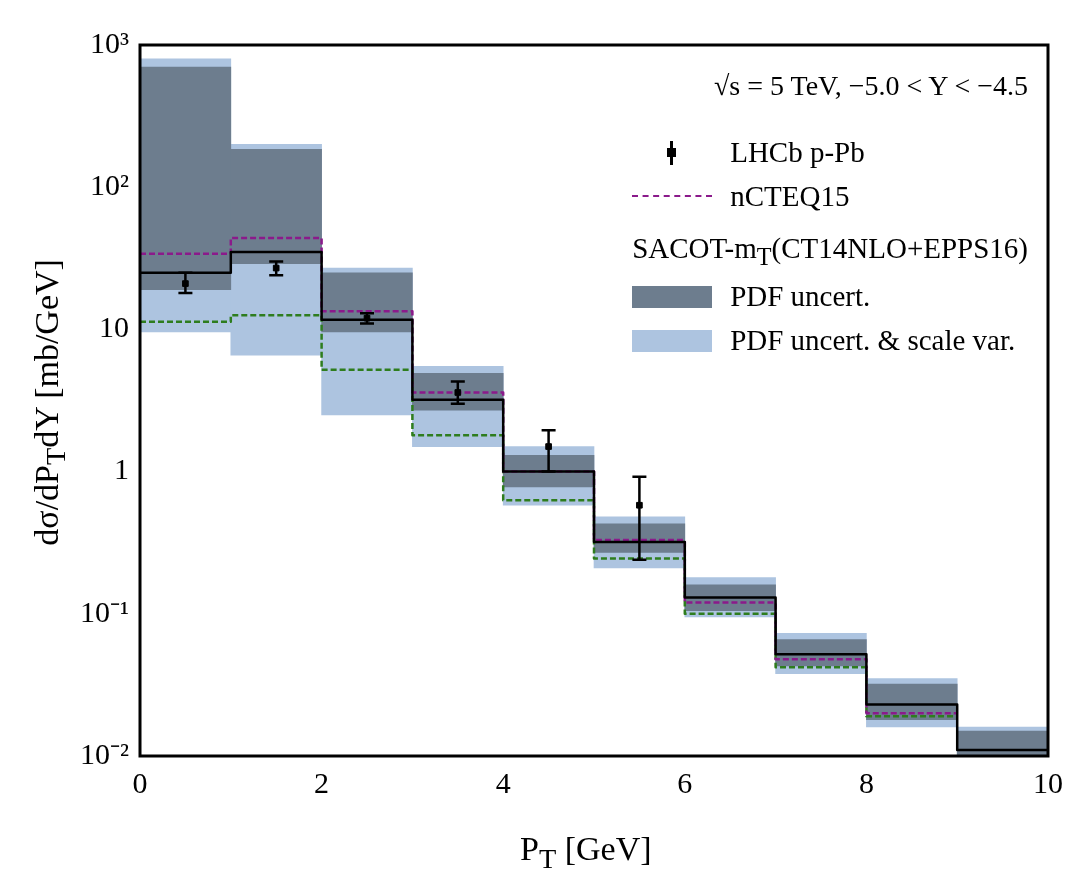 The image size is (1068, 891). What do you see at coordinates (790, 196) in the screenshot?
I see `legend-label: nCTEQ15` at bounding box center [790, 196].